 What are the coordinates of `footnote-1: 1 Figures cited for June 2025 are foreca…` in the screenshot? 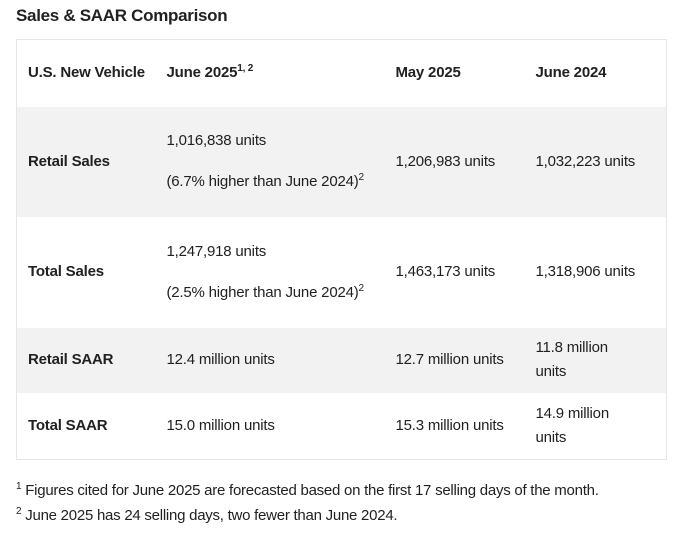 It's located at (307, 490).